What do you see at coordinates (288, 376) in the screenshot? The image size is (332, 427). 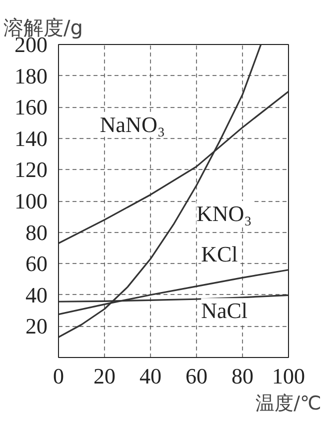 I see `x-tick-label: 100` at bounding box center [288, 376].